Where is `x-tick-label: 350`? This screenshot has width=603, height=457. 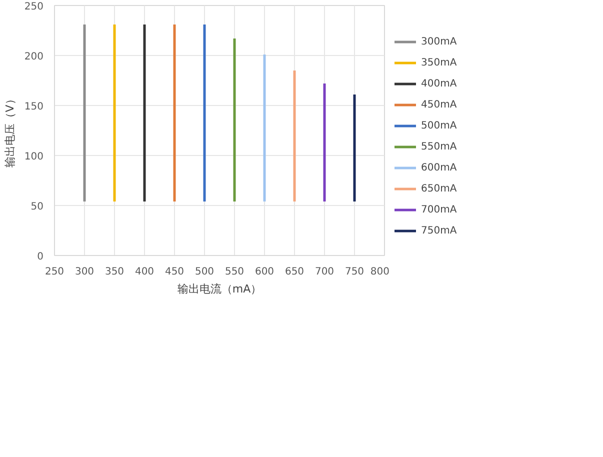
x-tick-label: 350 is located at coordinates (114, 272).